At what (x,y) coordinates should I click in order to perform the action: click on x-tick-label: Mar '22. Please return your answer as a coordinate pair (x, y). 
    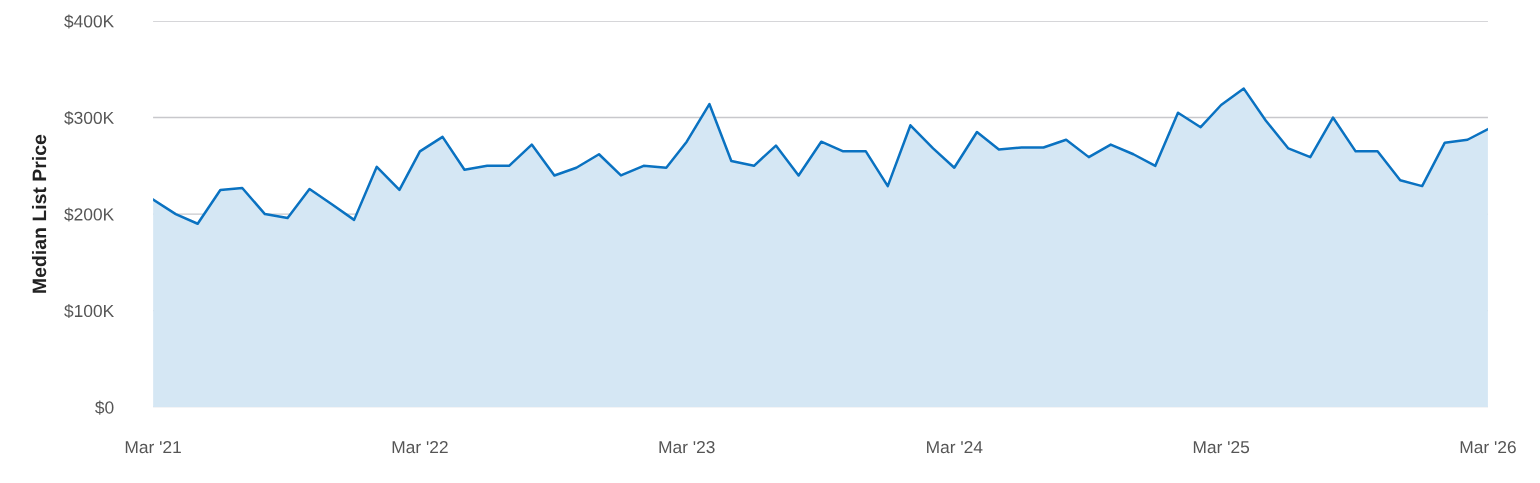
    Looking at the image, I should click on (420, 447).